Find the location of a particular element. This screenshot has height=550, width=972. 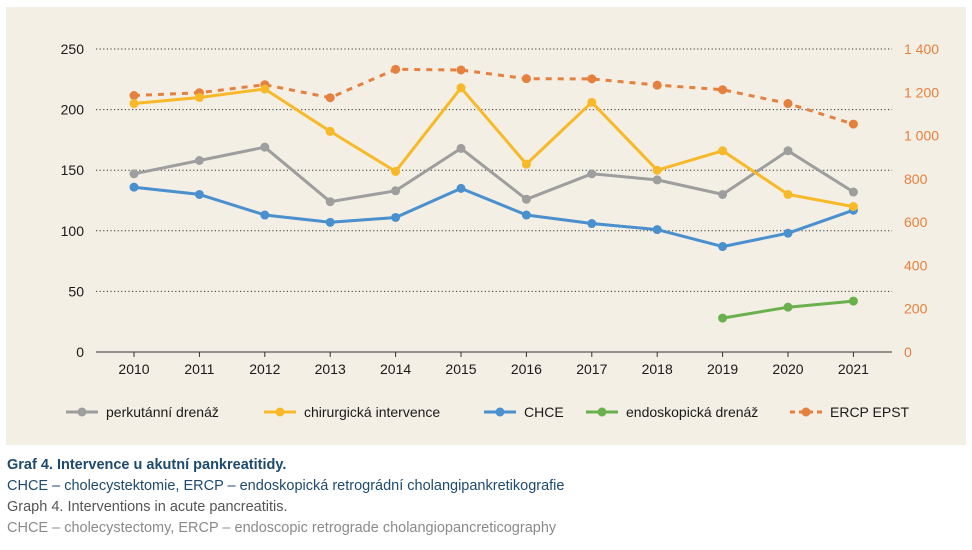

x-tick-label: 2014 is located at coordinates (395, 369).